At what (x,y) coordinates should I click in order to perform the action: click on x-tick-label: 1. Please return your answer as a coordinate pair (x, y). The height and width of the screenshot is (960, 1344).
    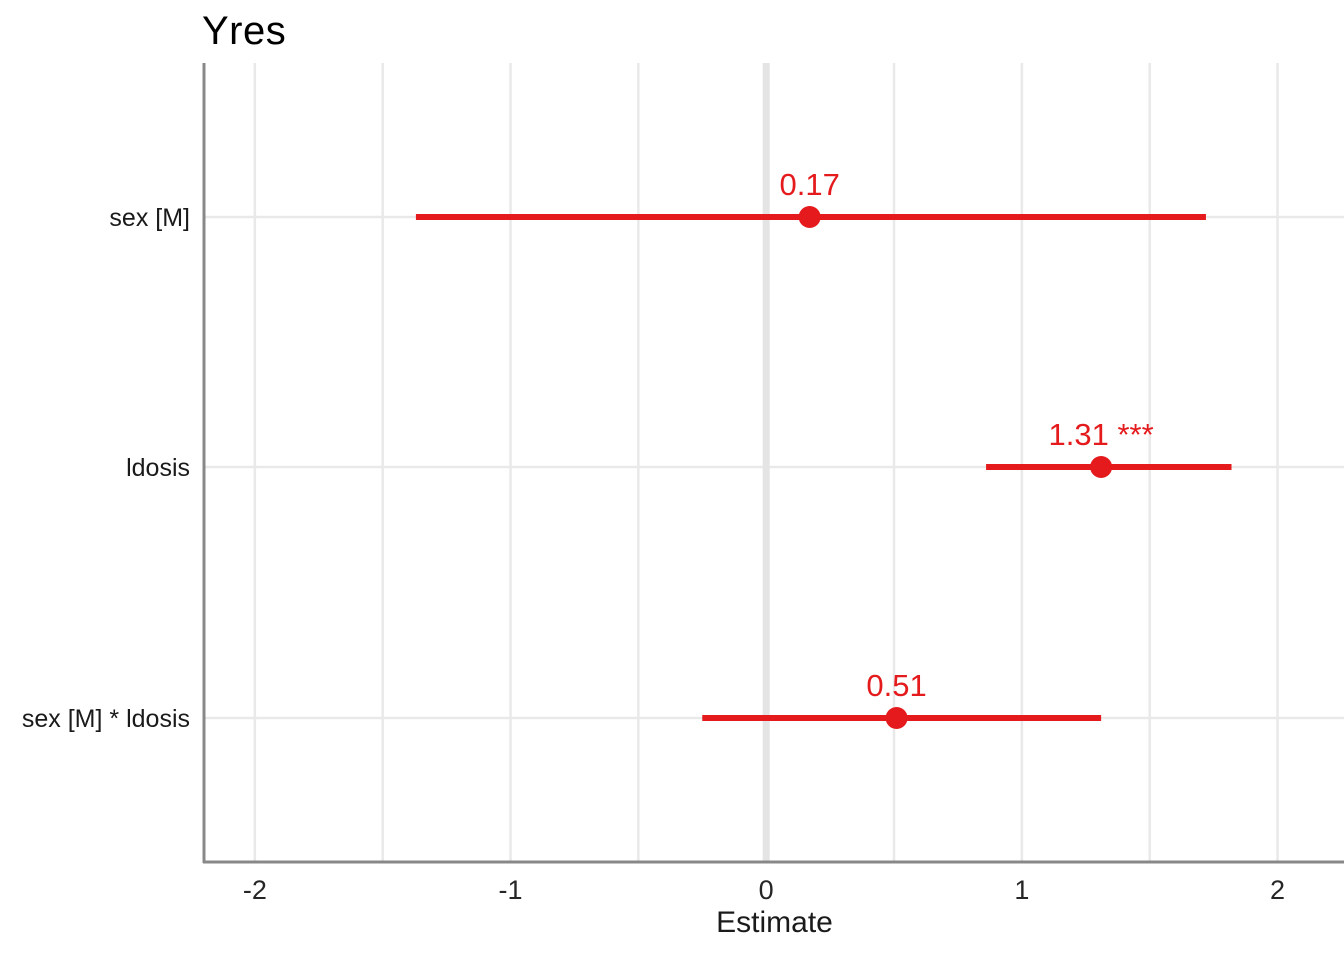
    Looking at the image, I should click on (1021, 890).